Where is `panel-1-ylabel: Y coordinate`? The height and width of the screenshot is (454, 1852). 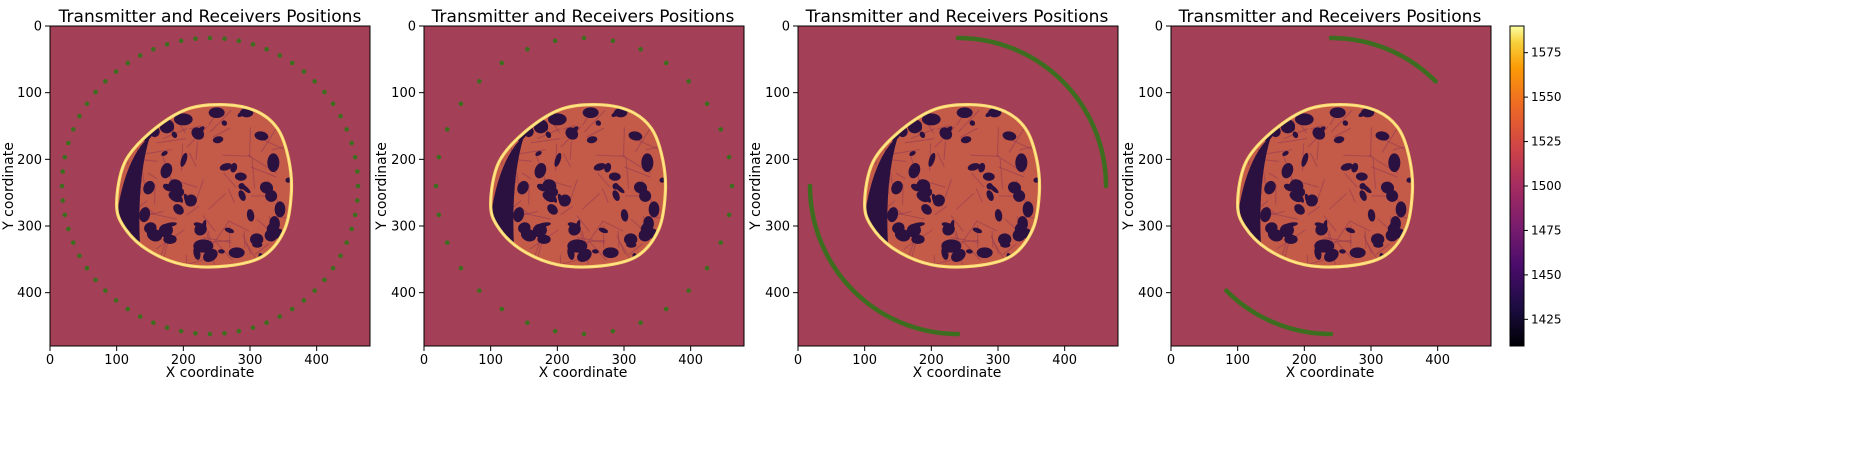 panel-1-ylabel: Y coordinate is located at coordinates (9, 186).